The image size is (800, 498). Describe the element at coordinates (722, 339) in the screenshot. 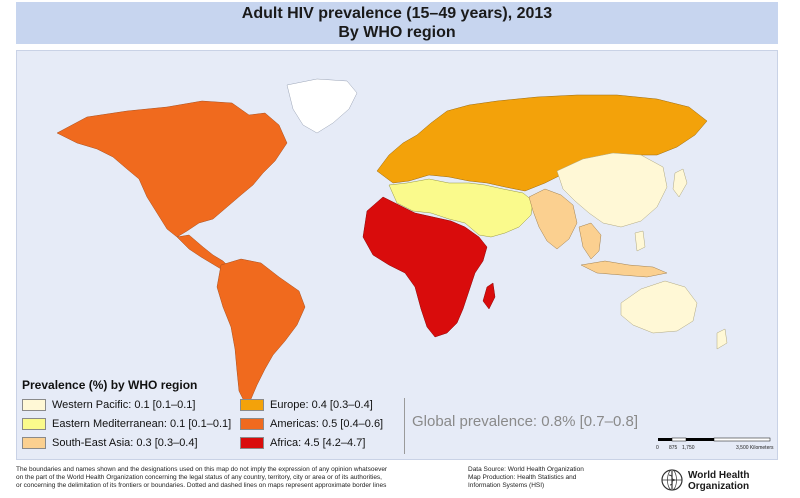

I see `region-western-pacific-new-zealand` at that location.